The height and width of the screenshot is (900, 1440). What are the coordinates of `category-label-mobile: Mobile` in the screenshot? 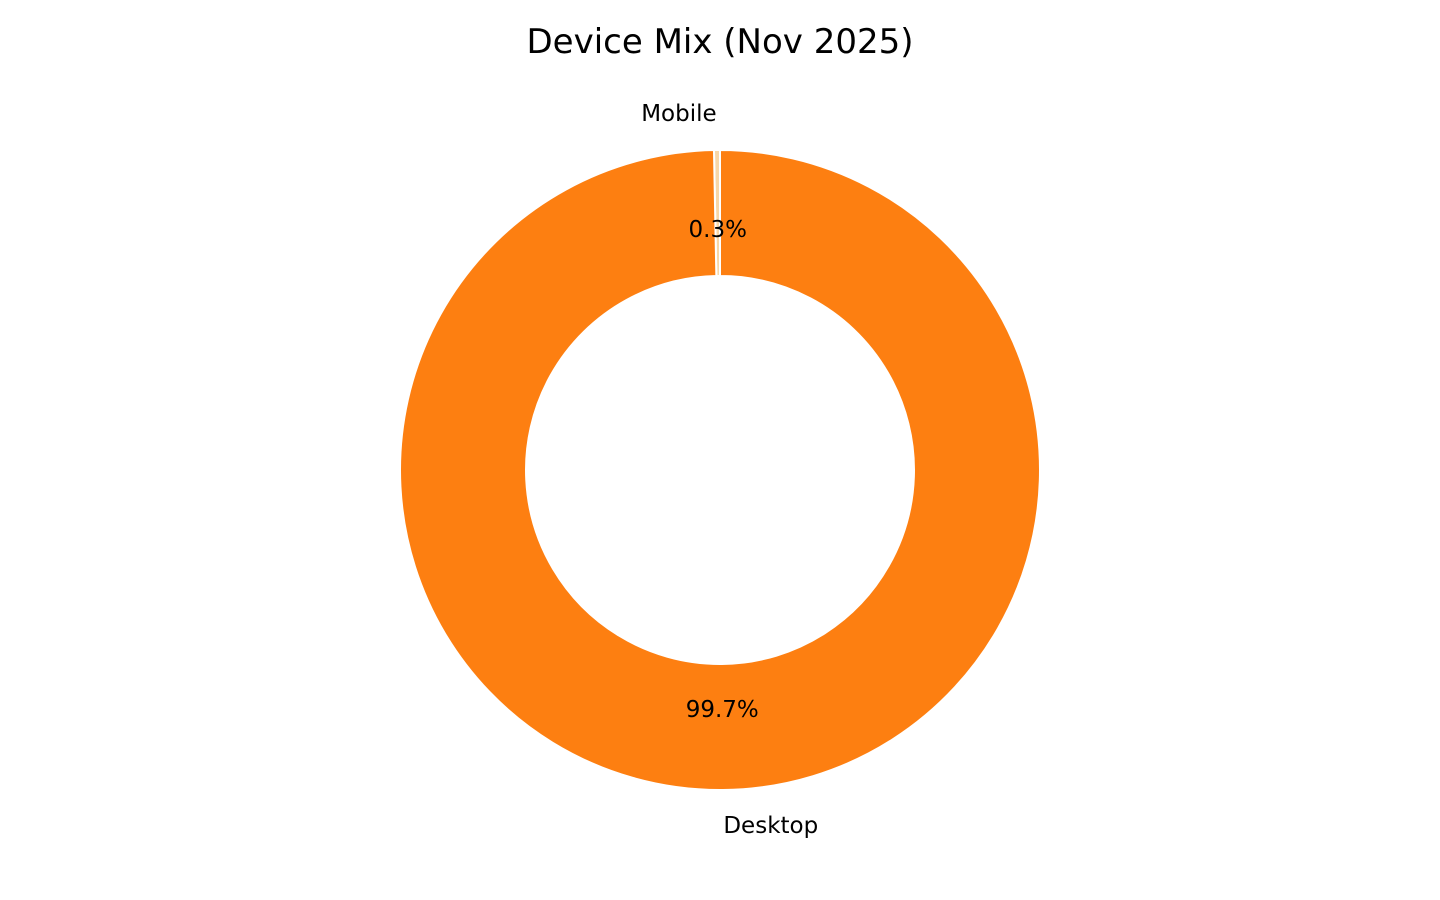 It's located at (678, 114).